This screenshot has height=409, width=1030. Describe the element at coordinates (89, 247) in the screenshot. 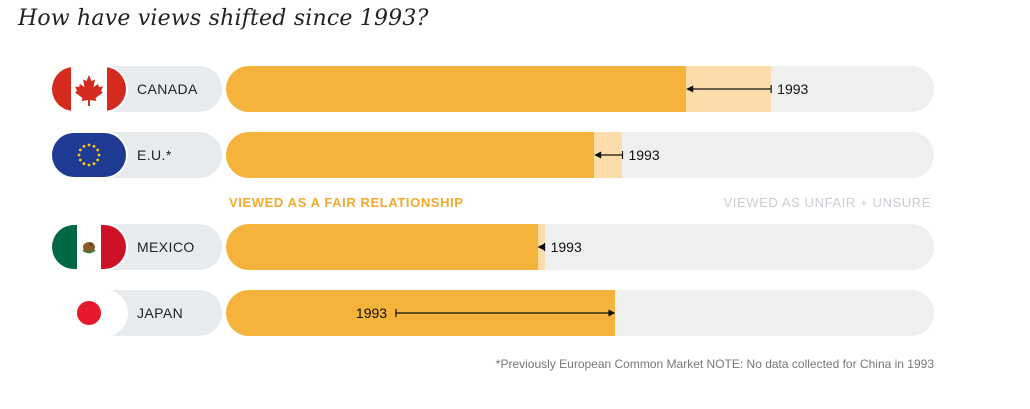

I see `mexico-flag-icon` at that location.